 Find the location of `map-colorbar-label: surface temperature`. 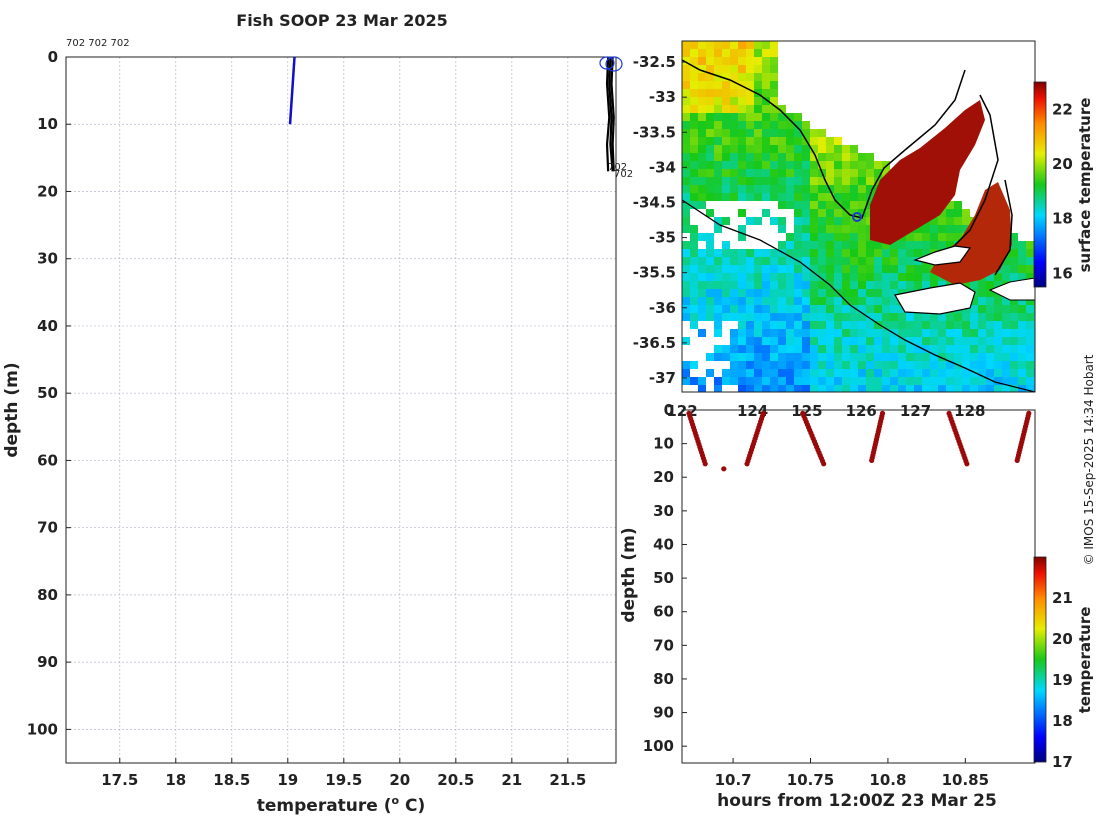

map-colorbar-label: surface temperature is located at coordinates (1085, 185).